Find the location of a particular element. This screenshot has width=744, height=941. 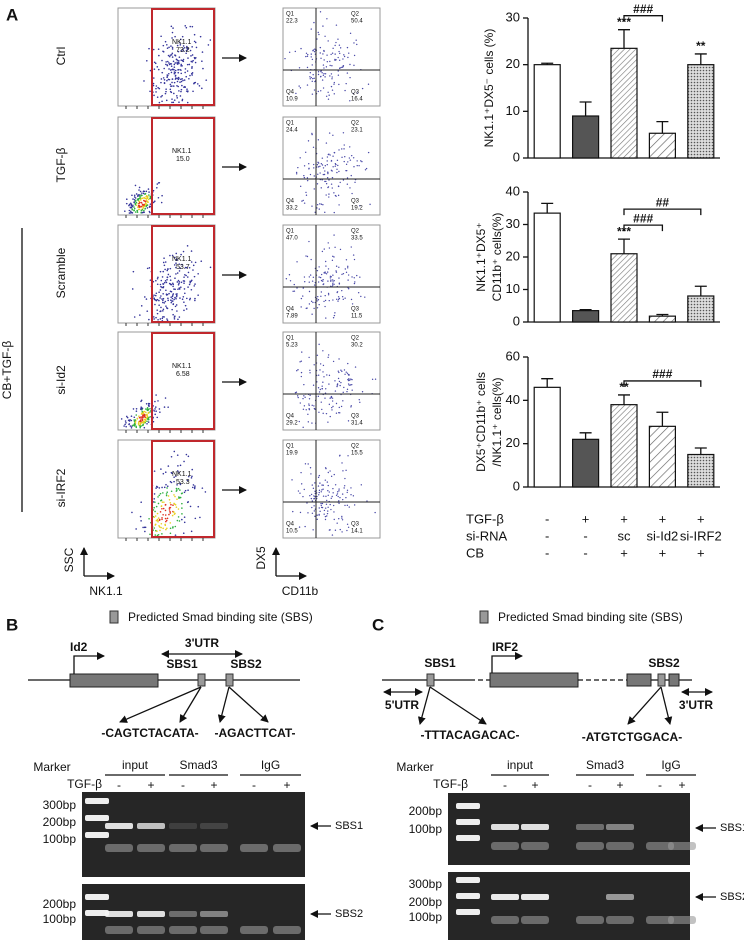

condition-cell: + is located at coordinates (701, 518).